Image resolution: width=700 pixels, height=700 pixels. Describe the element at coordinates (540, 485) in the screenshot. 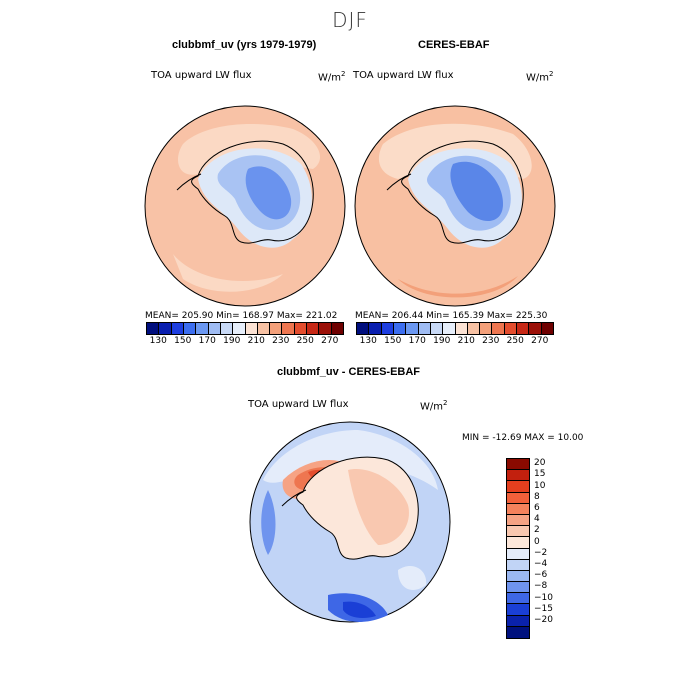

I see `colorbar-tick-label: 10` at that location.